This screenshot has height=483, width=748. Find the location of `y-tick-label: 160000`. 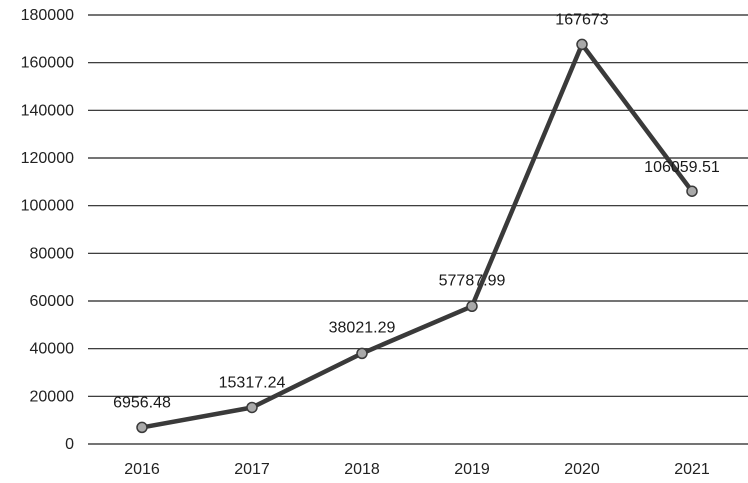

y-tick-label: 160000 is located at coordinates (47, 63).